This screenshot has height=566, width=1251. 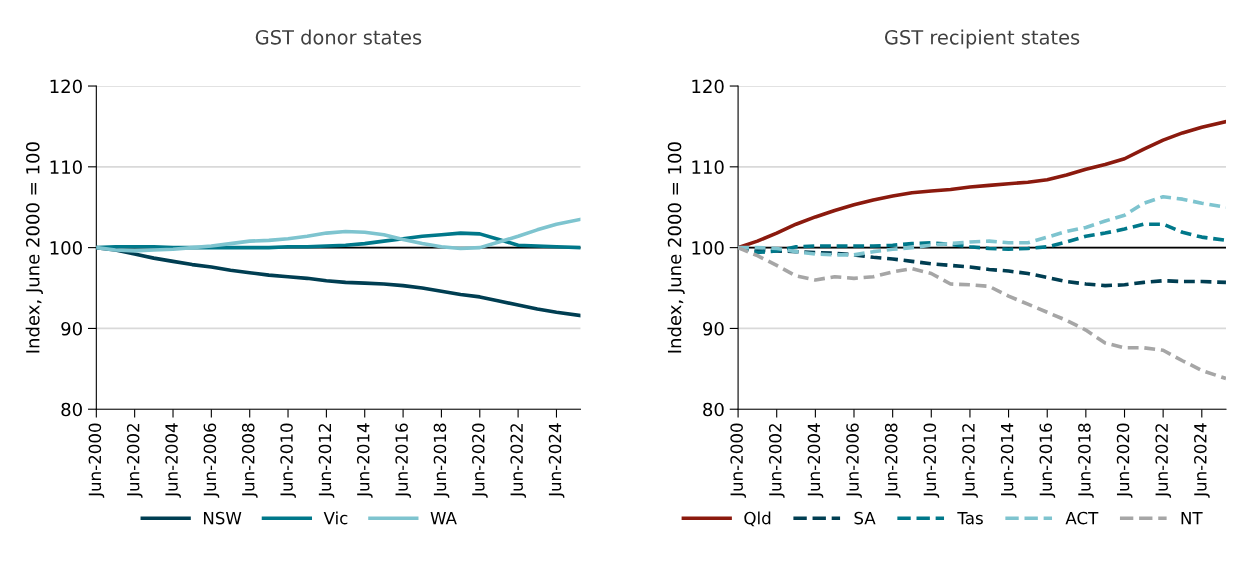 I want to click on legend-label: NSW, so click(x=222, y=518).